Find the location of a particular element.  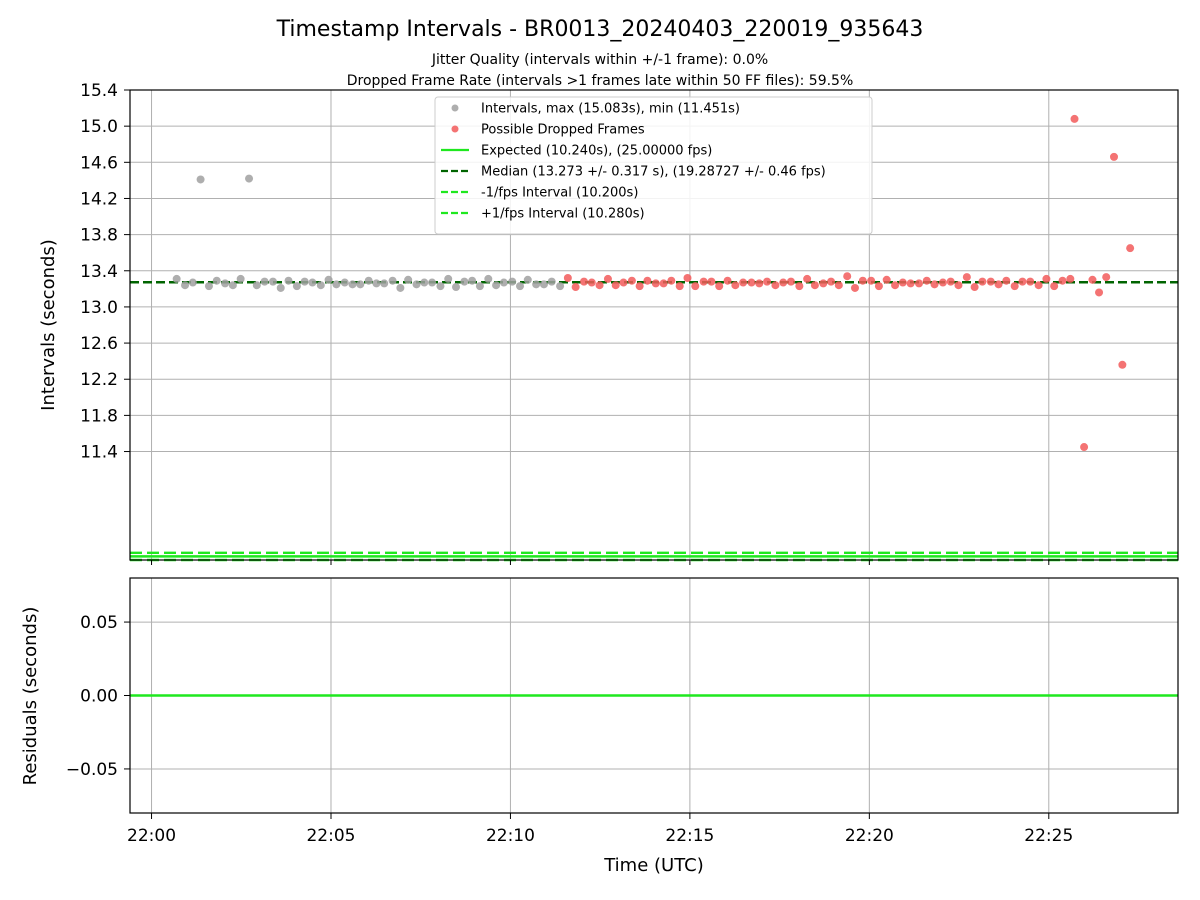

top-y-tick-label: 14.2 is located at coordinates (99, 199).